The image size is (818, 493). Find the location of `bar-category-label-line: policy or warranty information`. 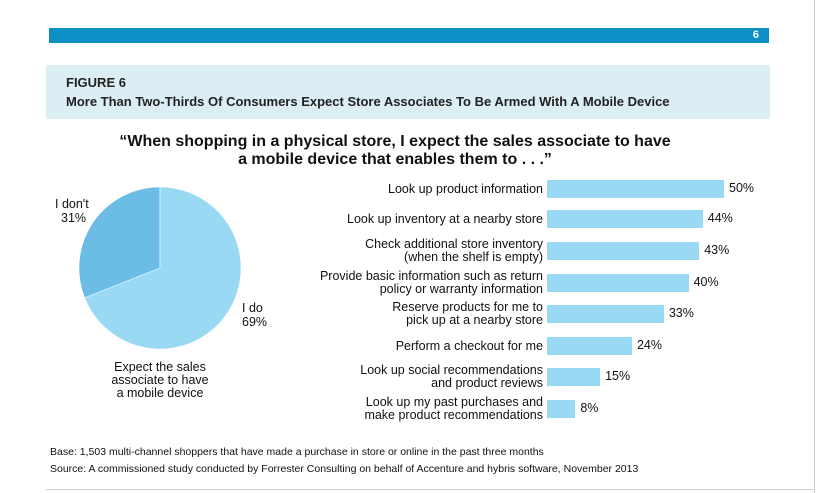

bar-category-label-line: policy or warranty information is located at coordinates (461, 289).